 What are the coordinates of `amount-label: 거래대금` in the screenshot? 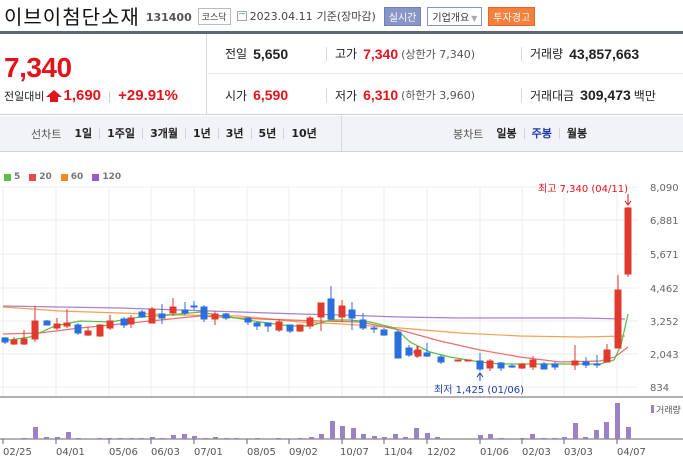 It's located at (552, 95).